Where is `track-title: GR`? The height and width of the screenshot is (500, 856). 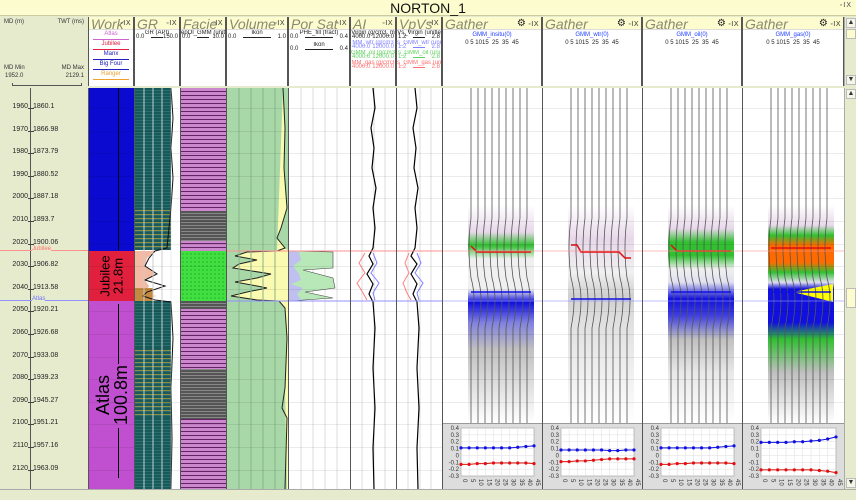 track-title: GR is located at coordinates (147, 24).